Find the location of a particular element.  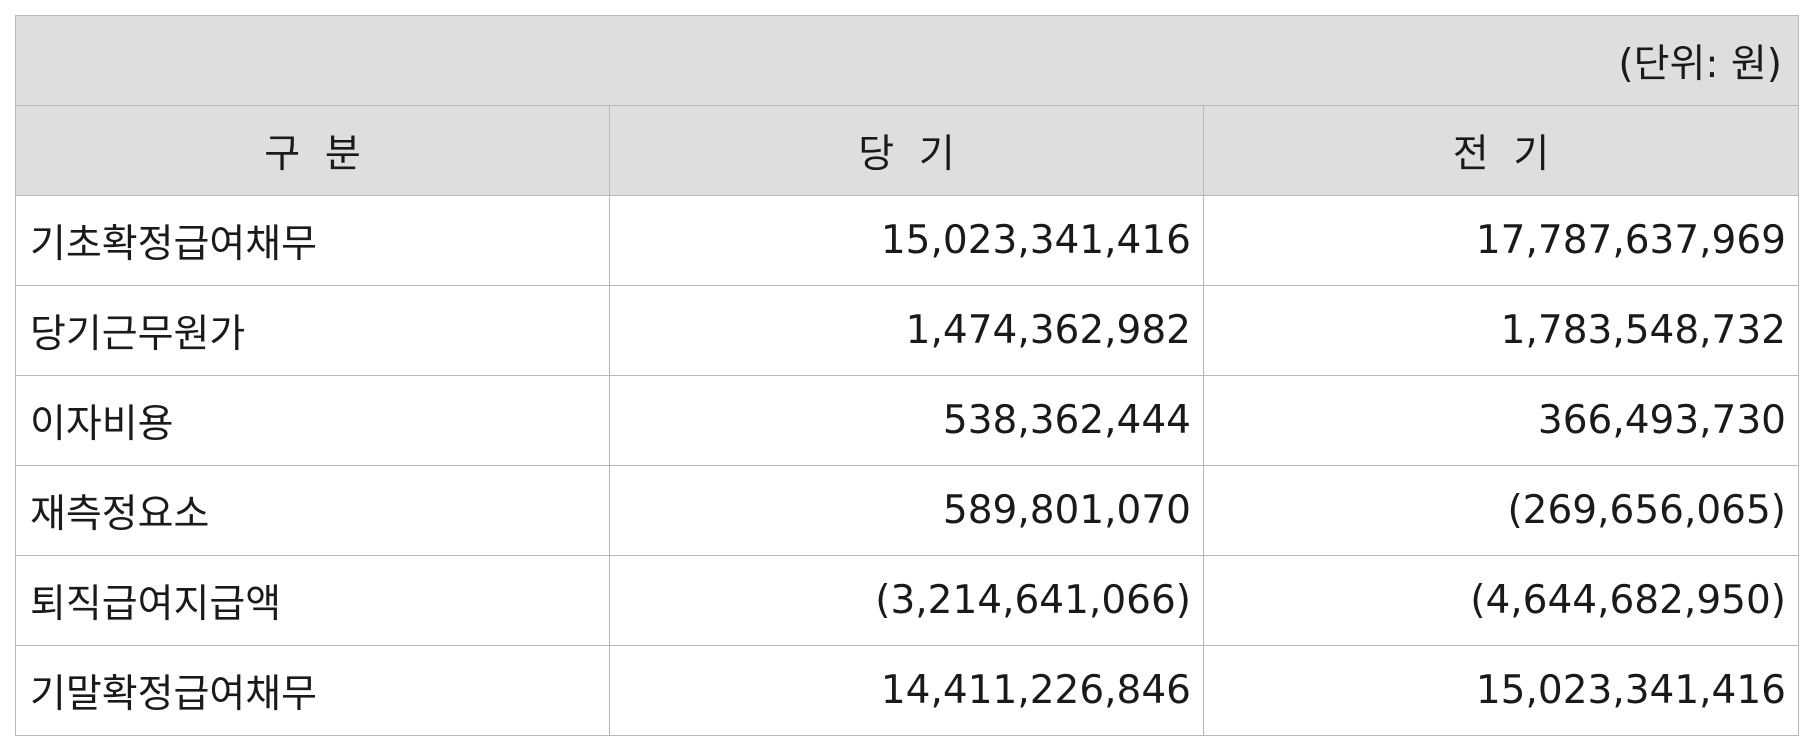

table-row: 기초확정급여채무 15,023,341,416 17,787,637,969 is located at coordinates (907, 240).